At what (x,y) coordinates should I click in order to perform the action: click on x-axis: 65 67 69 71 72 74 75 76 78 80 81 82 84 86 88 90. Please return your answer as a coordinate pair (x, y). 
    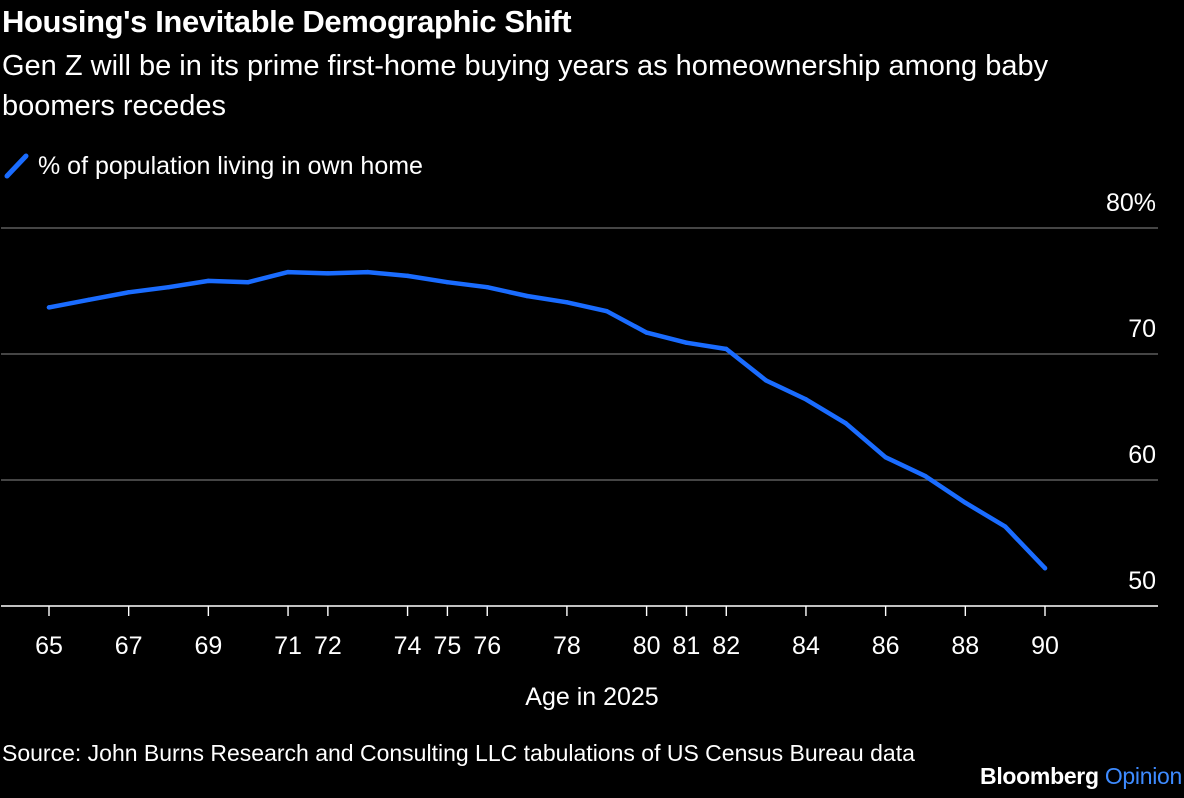
    Looking at the image, I should click on (547, 633).